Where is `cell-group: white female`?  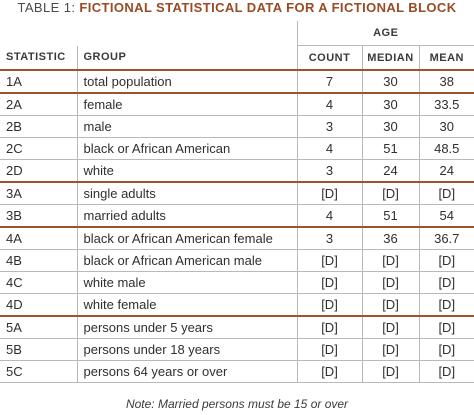
cell-group: white female is located at coordinates (186, 304).